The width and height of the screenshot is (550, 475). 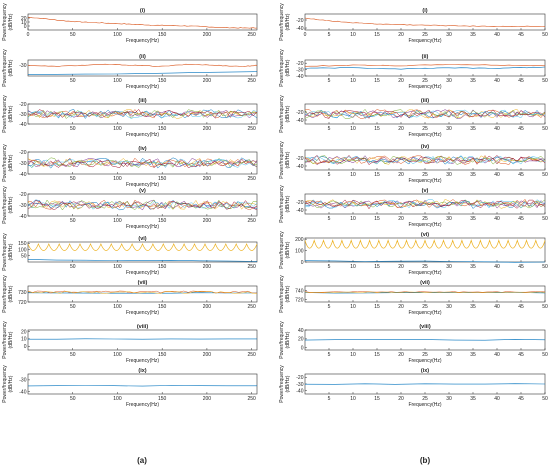 What do you see at coordinates (424, 11) in the screenshot?
I see `chart-title: (i)` at bounding box center [424, 11].